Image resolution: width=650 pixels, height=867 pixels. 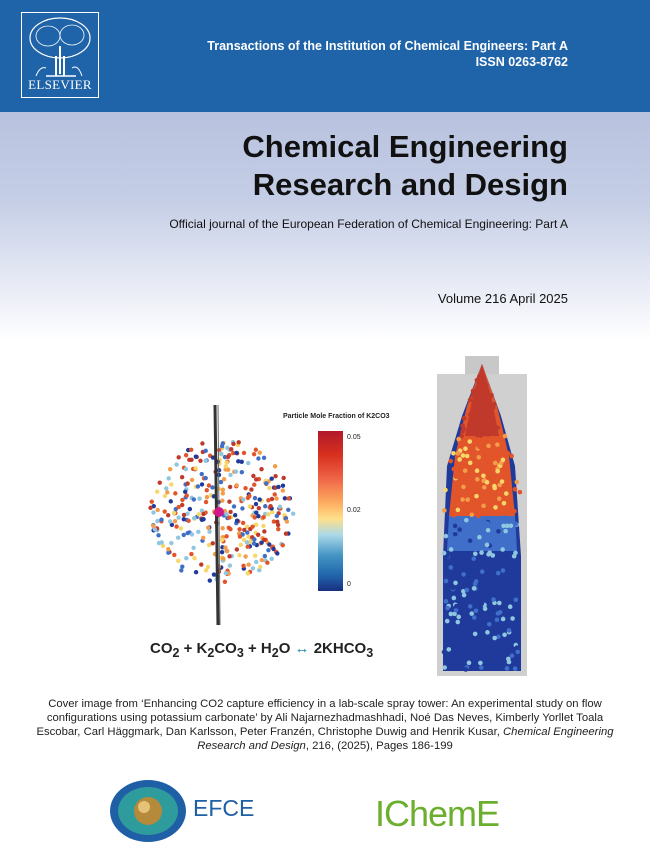 I want to click on eq-co3: CO, so click(x=225, y=648).